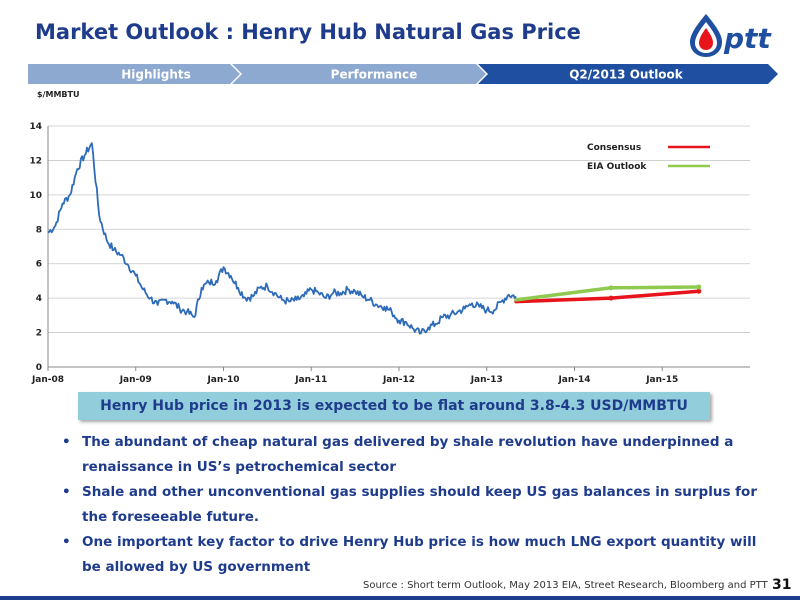 Image resolution: width=800 pixels, height=600 pixels. What do you see at coordinates (35, 127) in the screenshot?
I see `y-tick-label: 14` at bounding box center [35, 127].